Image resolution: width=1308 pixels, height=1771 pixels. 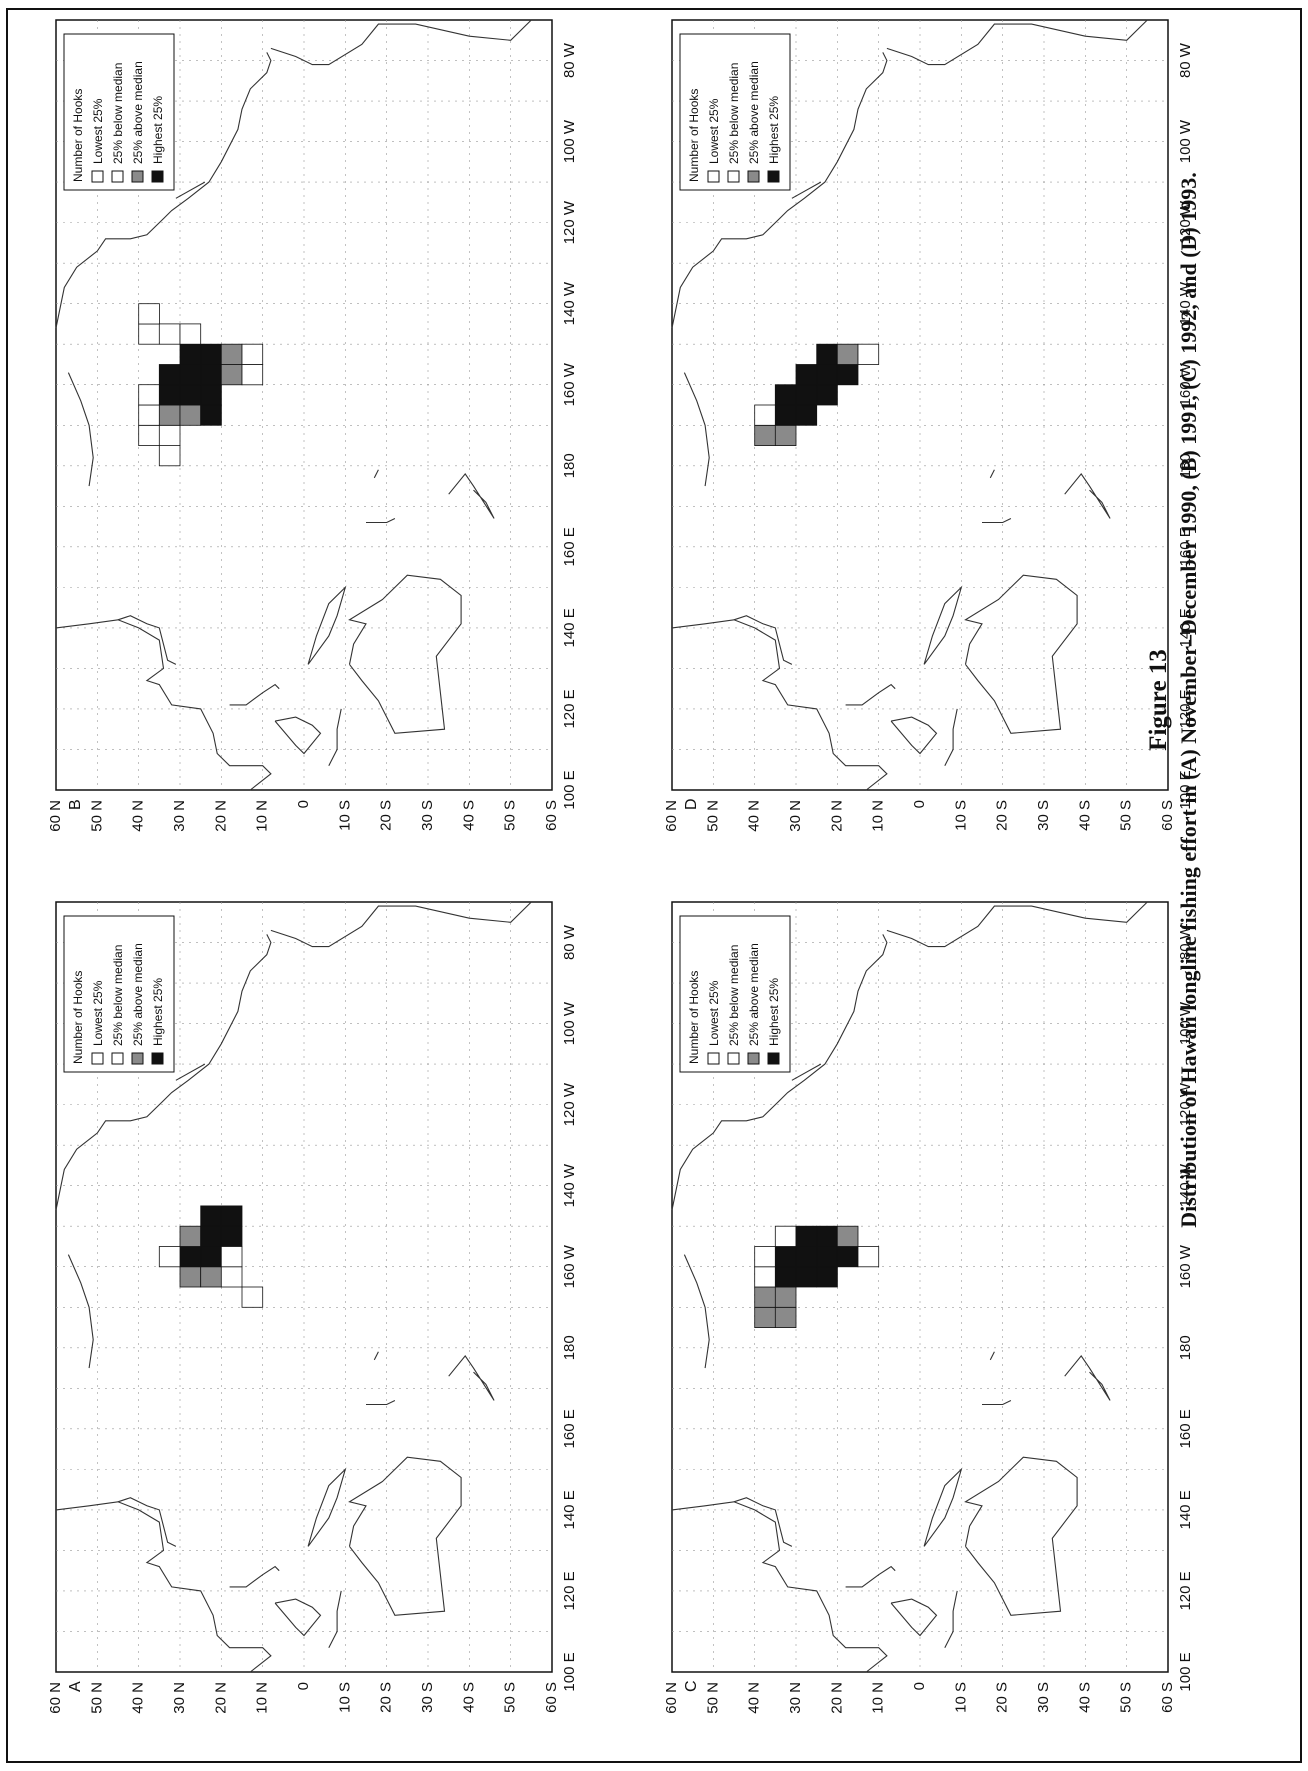 What do you see at coordinates (138, 112) in the screenshot?
I see `legend-item-label: 25% above median` at bounding box center [138, 112].